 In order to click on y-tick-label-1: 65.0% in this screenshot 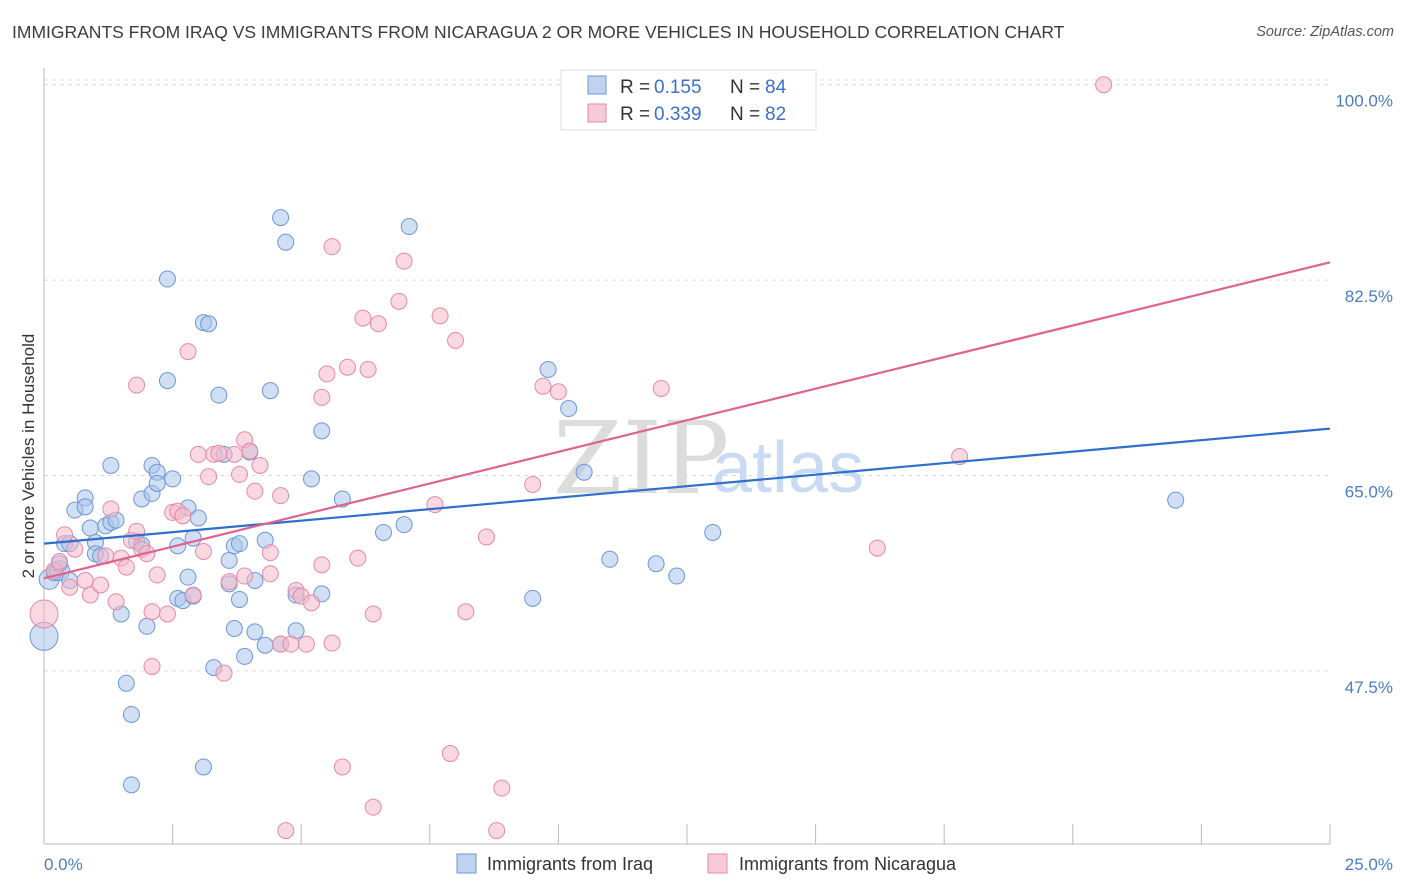, I will do `click(1369, 492)`.